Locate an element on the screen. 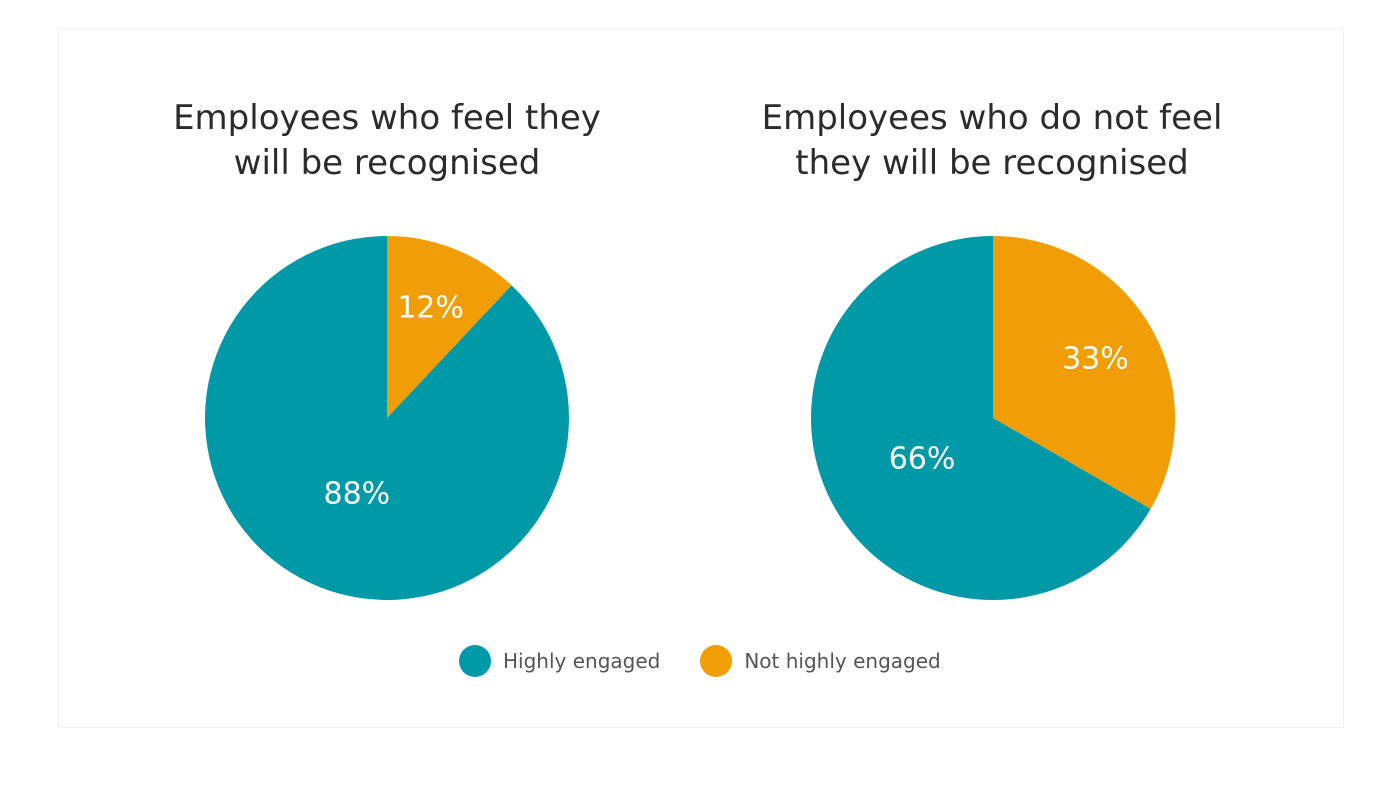 The width and height of the screenshot is (1384, 791). chart-title-right-line-2: they will be recognised is located at coordinates (992, 163).